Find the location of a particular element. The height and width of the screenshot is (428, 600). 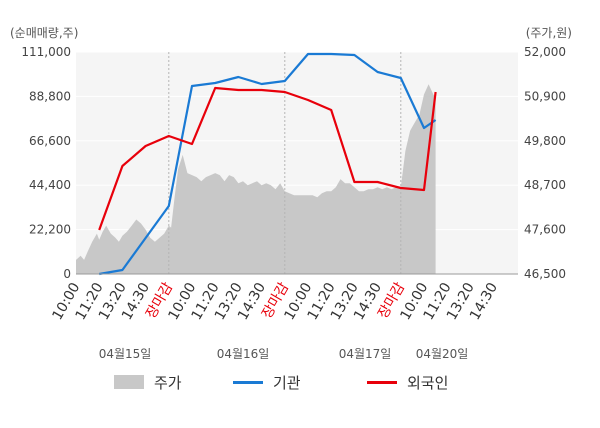

right-y-tick-label: 48,700 is located at coordinates (545, 185).